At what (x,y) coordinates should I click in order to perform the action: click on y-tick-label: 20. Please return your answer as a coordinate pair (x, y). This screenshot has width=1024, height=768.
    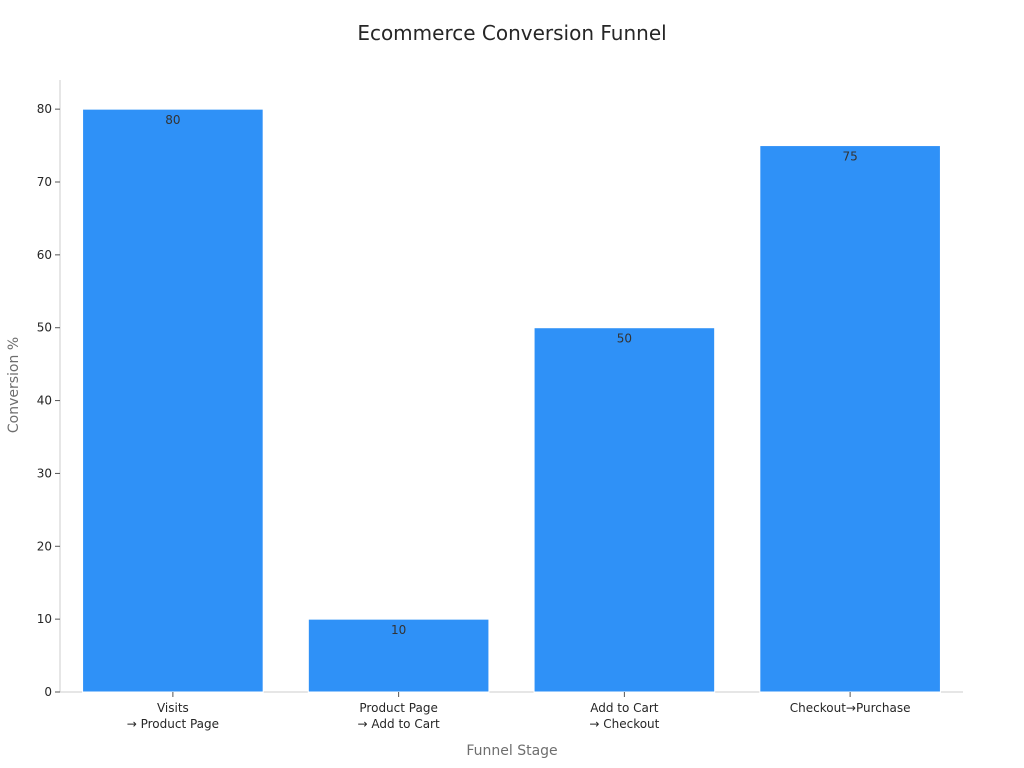
    Looking at the image, I should click on (44, 546).